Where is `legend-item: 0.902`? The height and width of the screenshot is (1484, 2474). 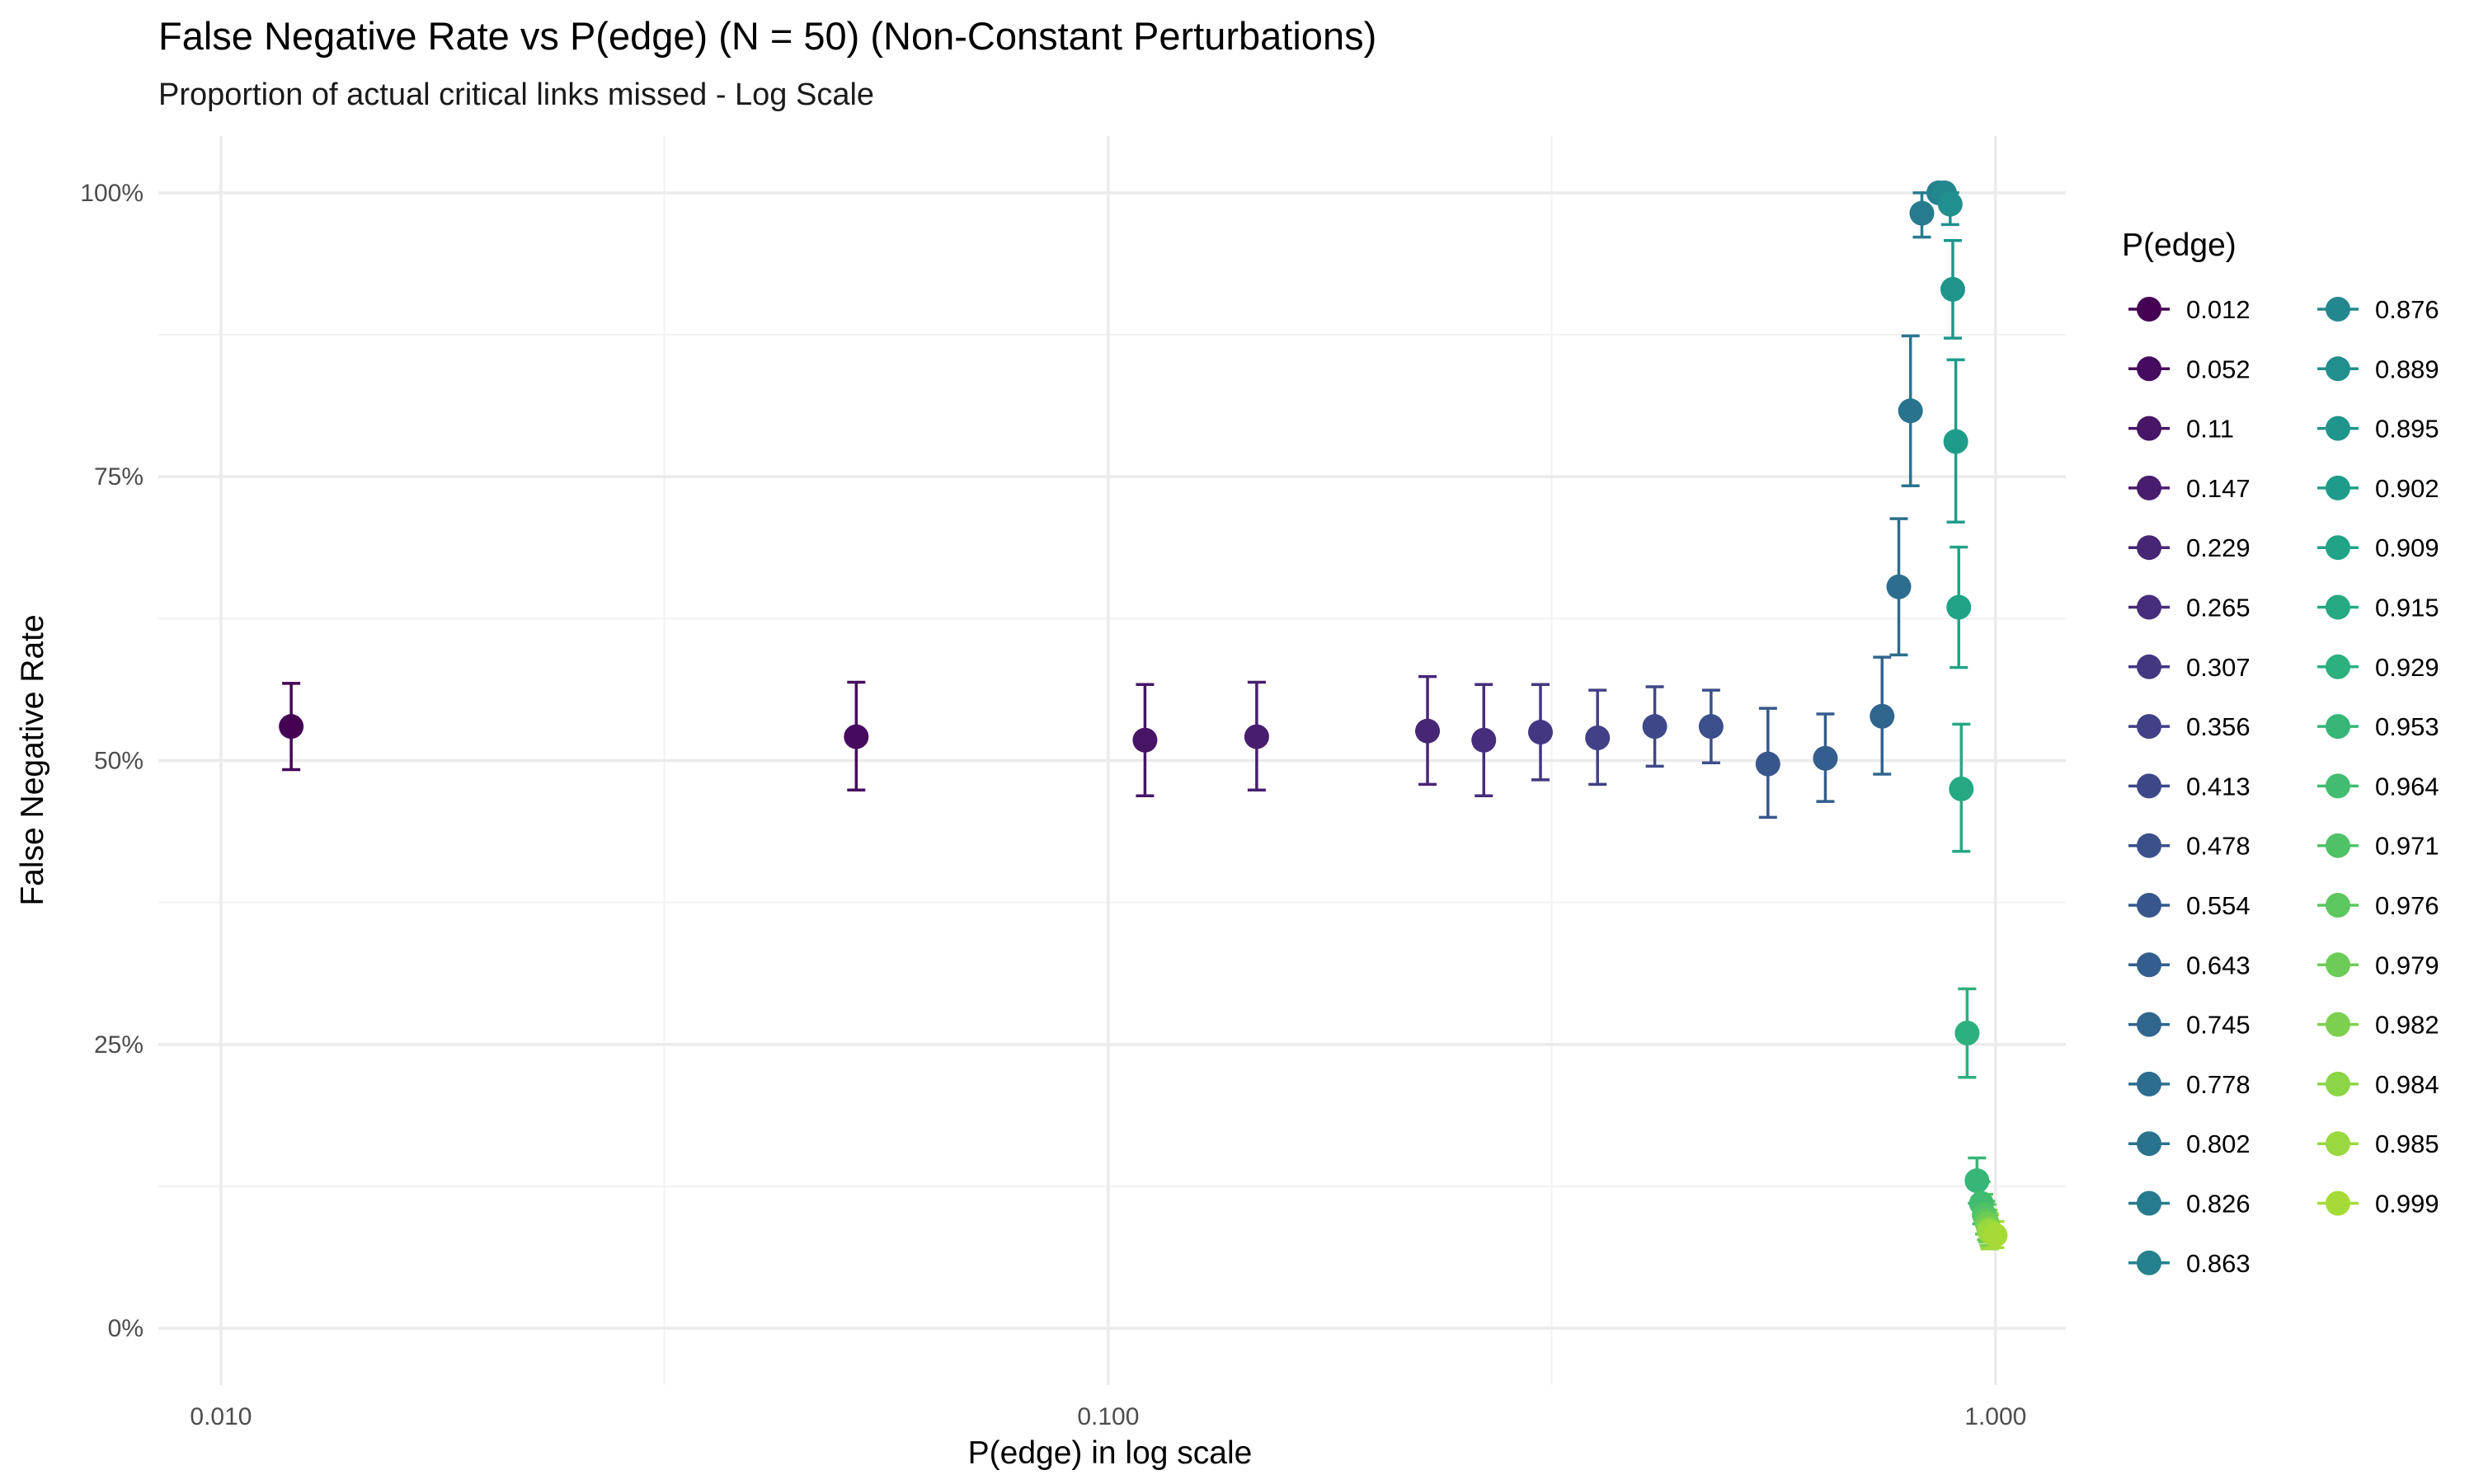
legend-item: 0.902 is located at coordinates (2378, 488).